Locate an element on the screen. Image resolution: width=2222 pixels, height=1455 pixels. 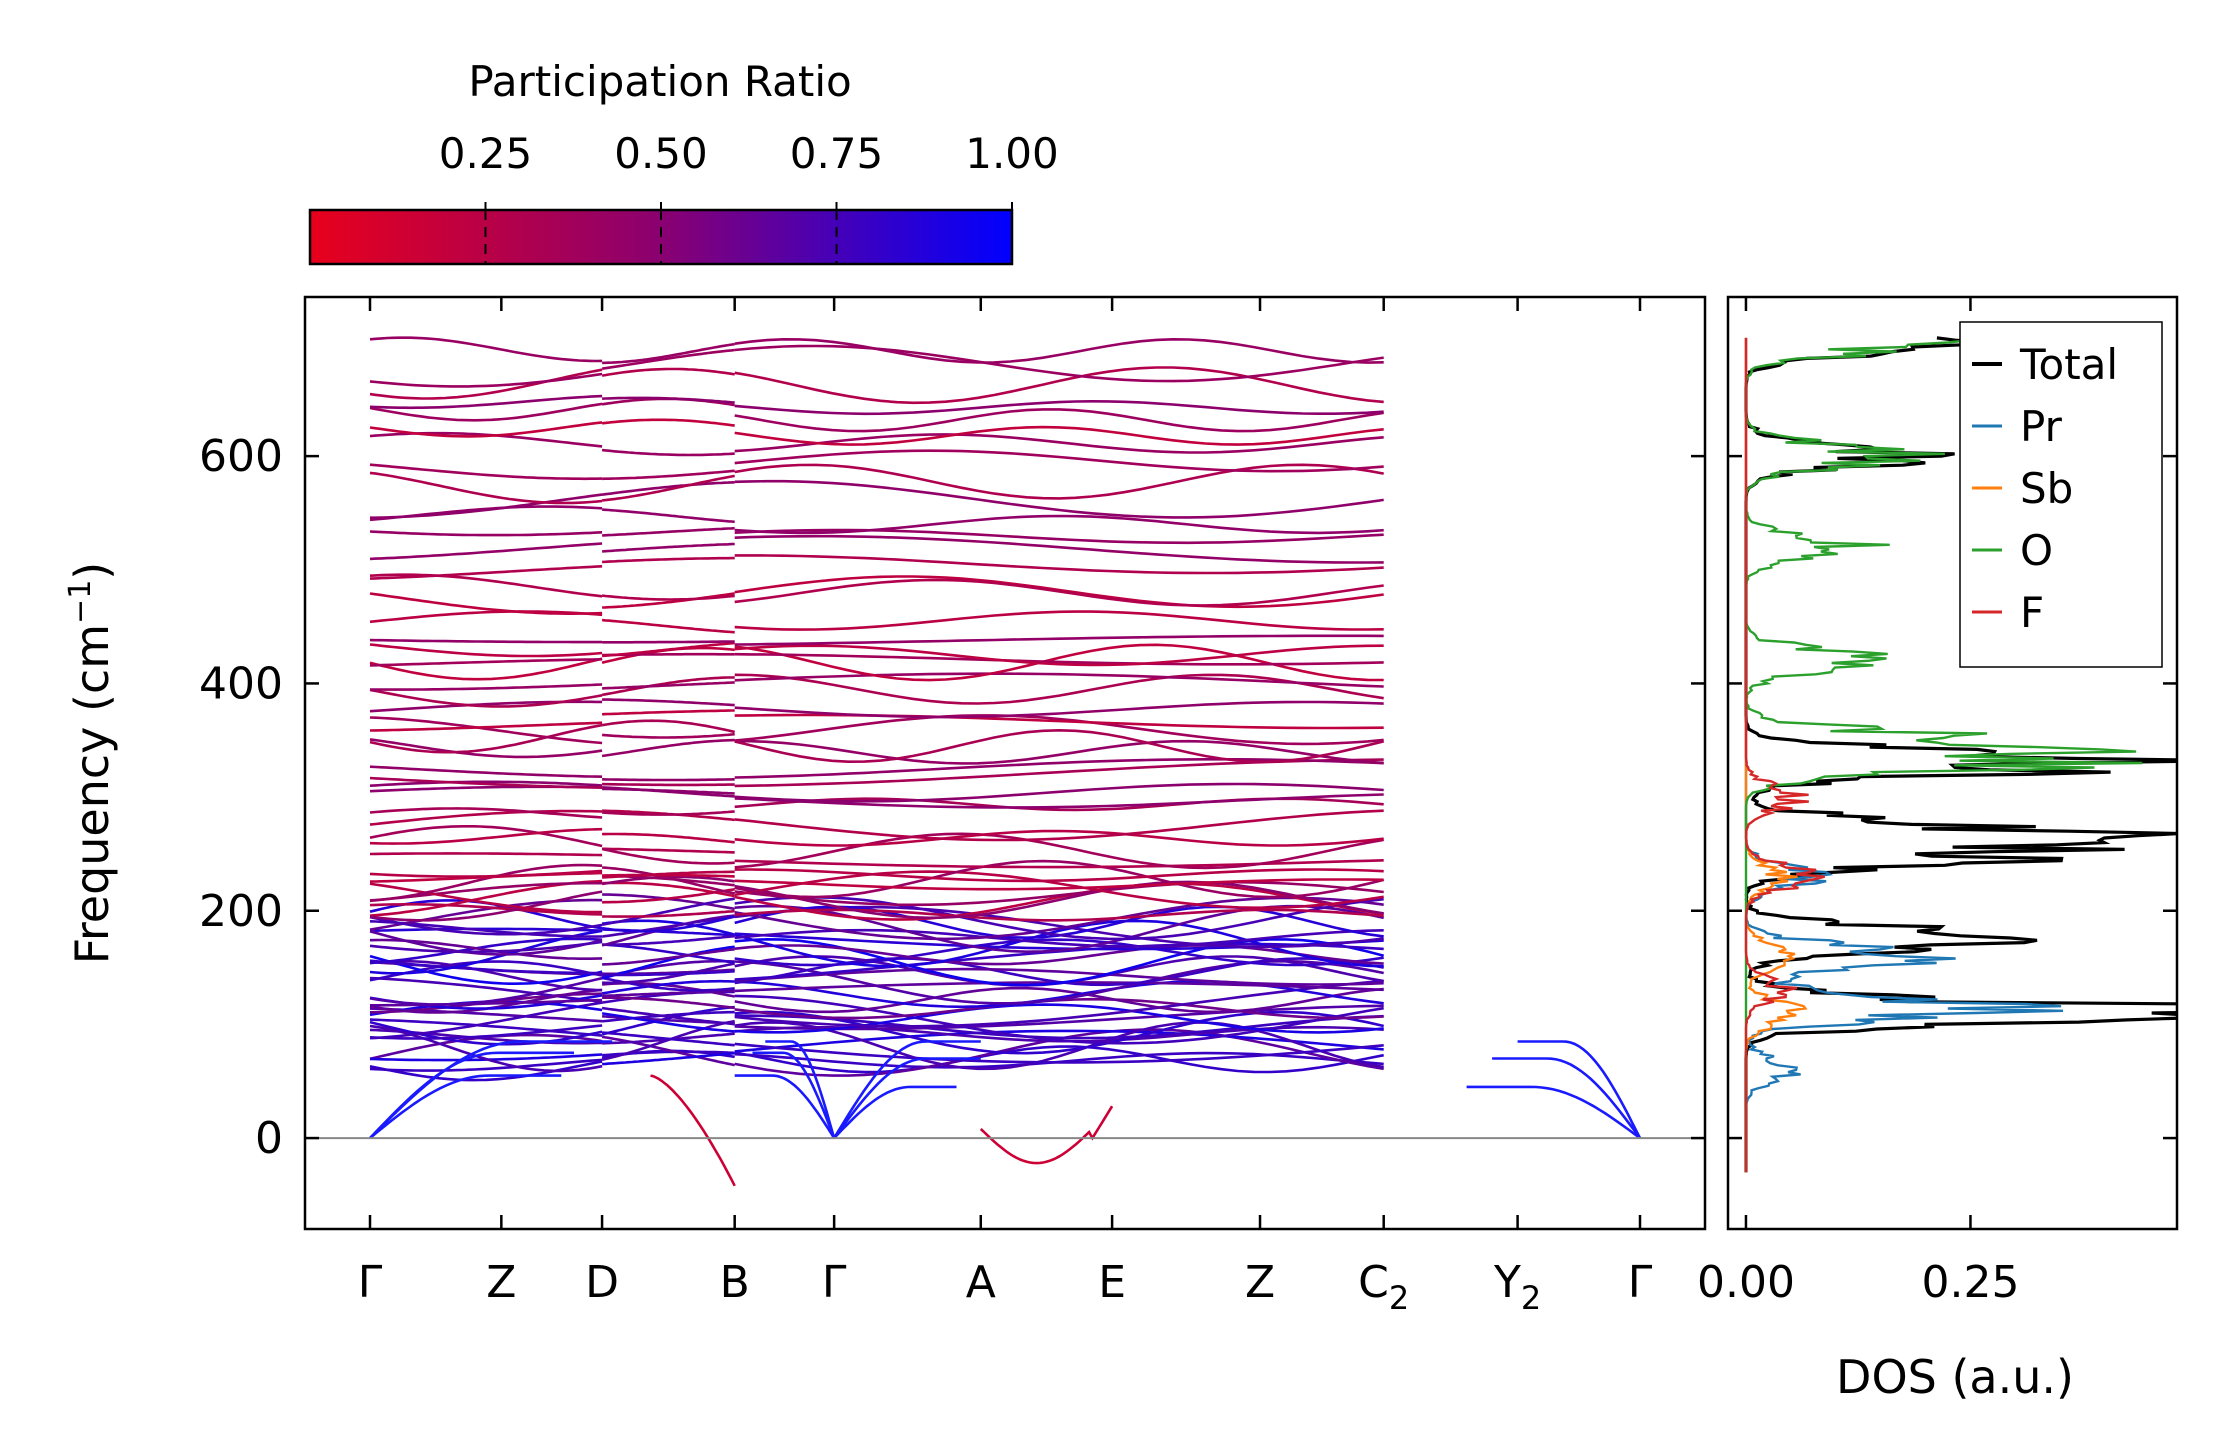
legend-label: F is located at coordinates (2032, 612).